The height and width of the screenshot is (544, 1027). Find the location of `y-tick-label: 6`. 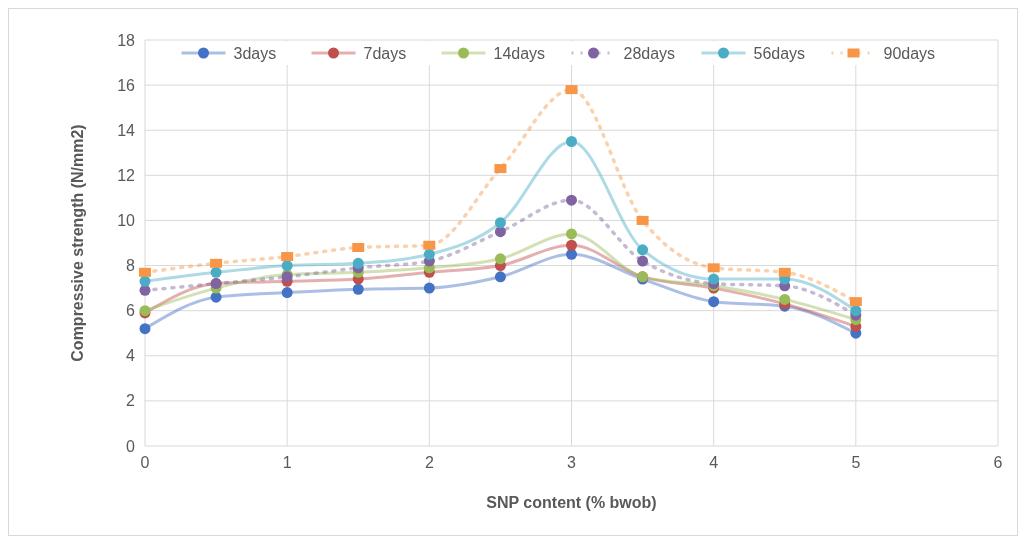

y-tick-label: 6 is located at coordinates (131, 311).